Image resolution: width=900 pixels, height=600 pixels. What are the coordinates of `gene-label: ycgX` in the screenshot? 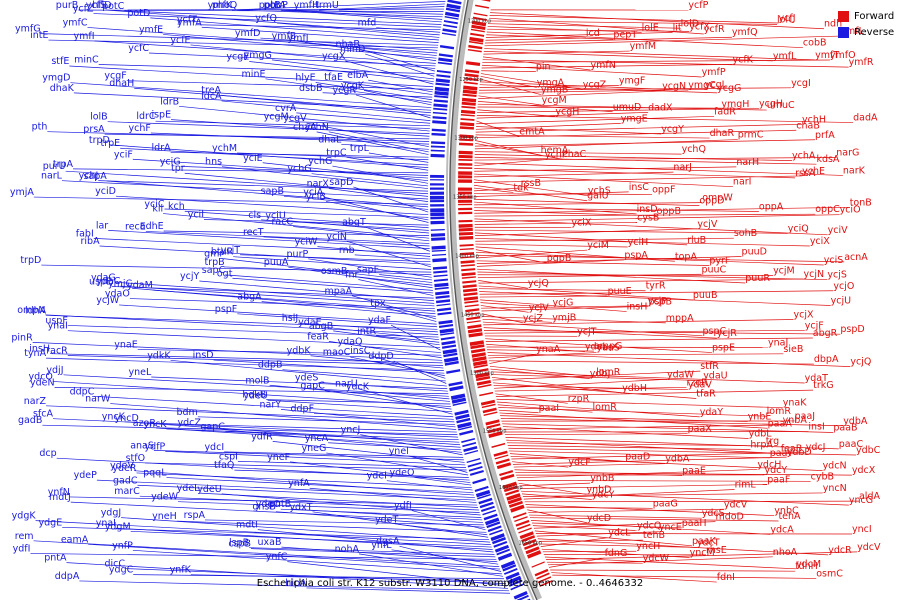 It's located at (334, 56).